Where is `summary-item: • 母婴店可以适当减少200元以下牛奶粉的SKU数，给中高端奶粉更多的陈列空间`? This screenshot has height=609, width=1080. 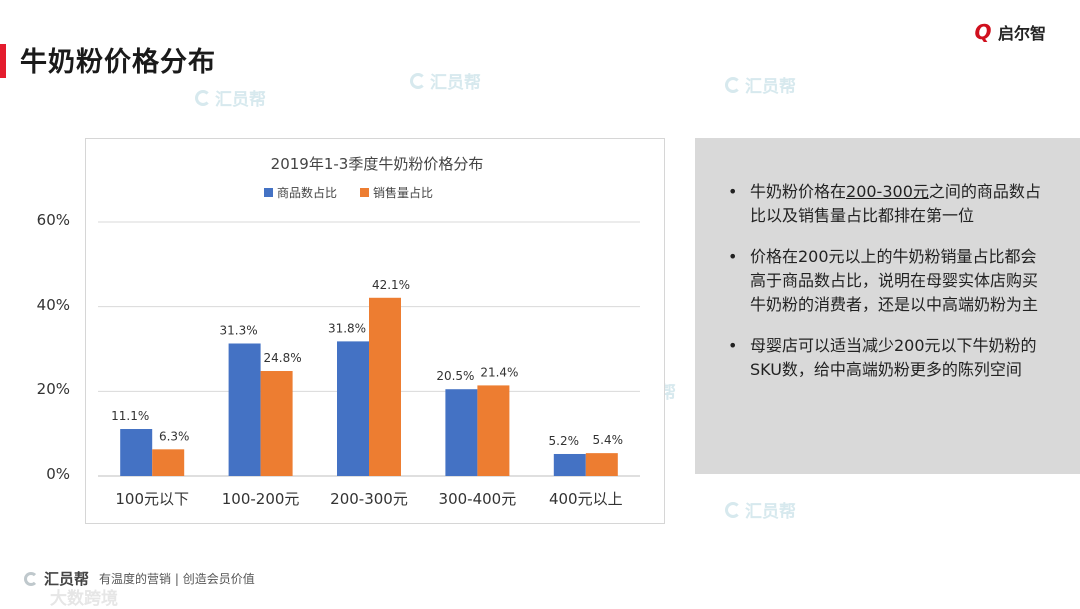 summary-item: • 母婴店可以适当减少200元以下牛奶粉的SKU数，给中高端奶粉更多的陈列空间 is located at coordinates (888, 358).